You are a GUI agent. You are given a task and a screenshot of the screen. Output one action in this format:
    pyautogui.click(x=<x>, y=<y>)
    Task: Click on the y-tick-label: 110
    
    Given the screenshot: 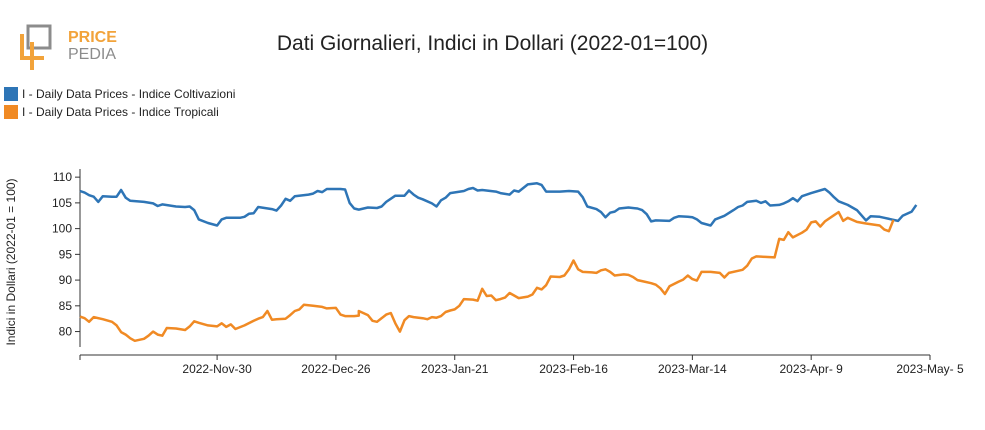 What is the action you would take?
    pyautogui.click(x=62, y=177)
    